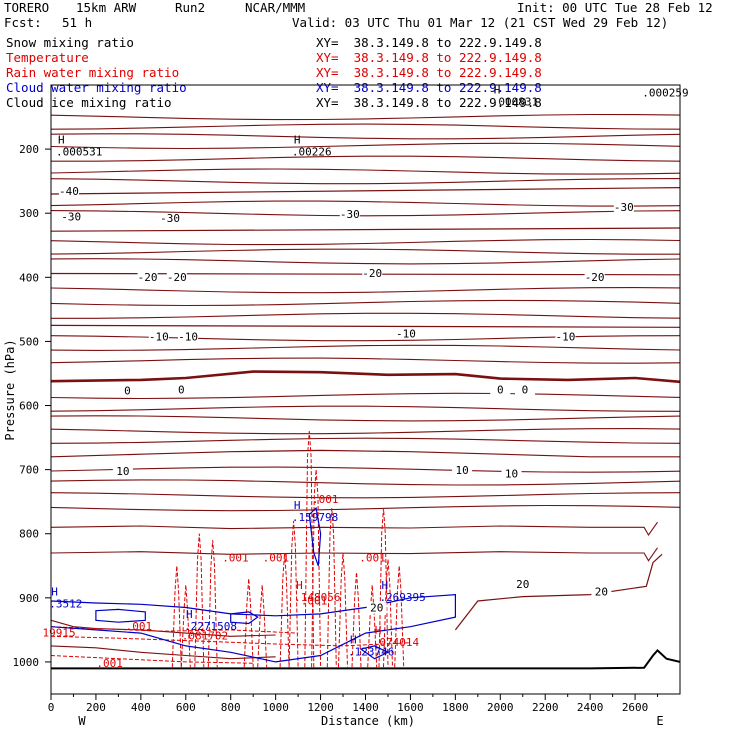 The height and width of the screenshot is (740, 740). What do you see at coordinates (141, 707) in the screenshot?
I see `x-tick-label: 400` at bounding box center [141, 707].